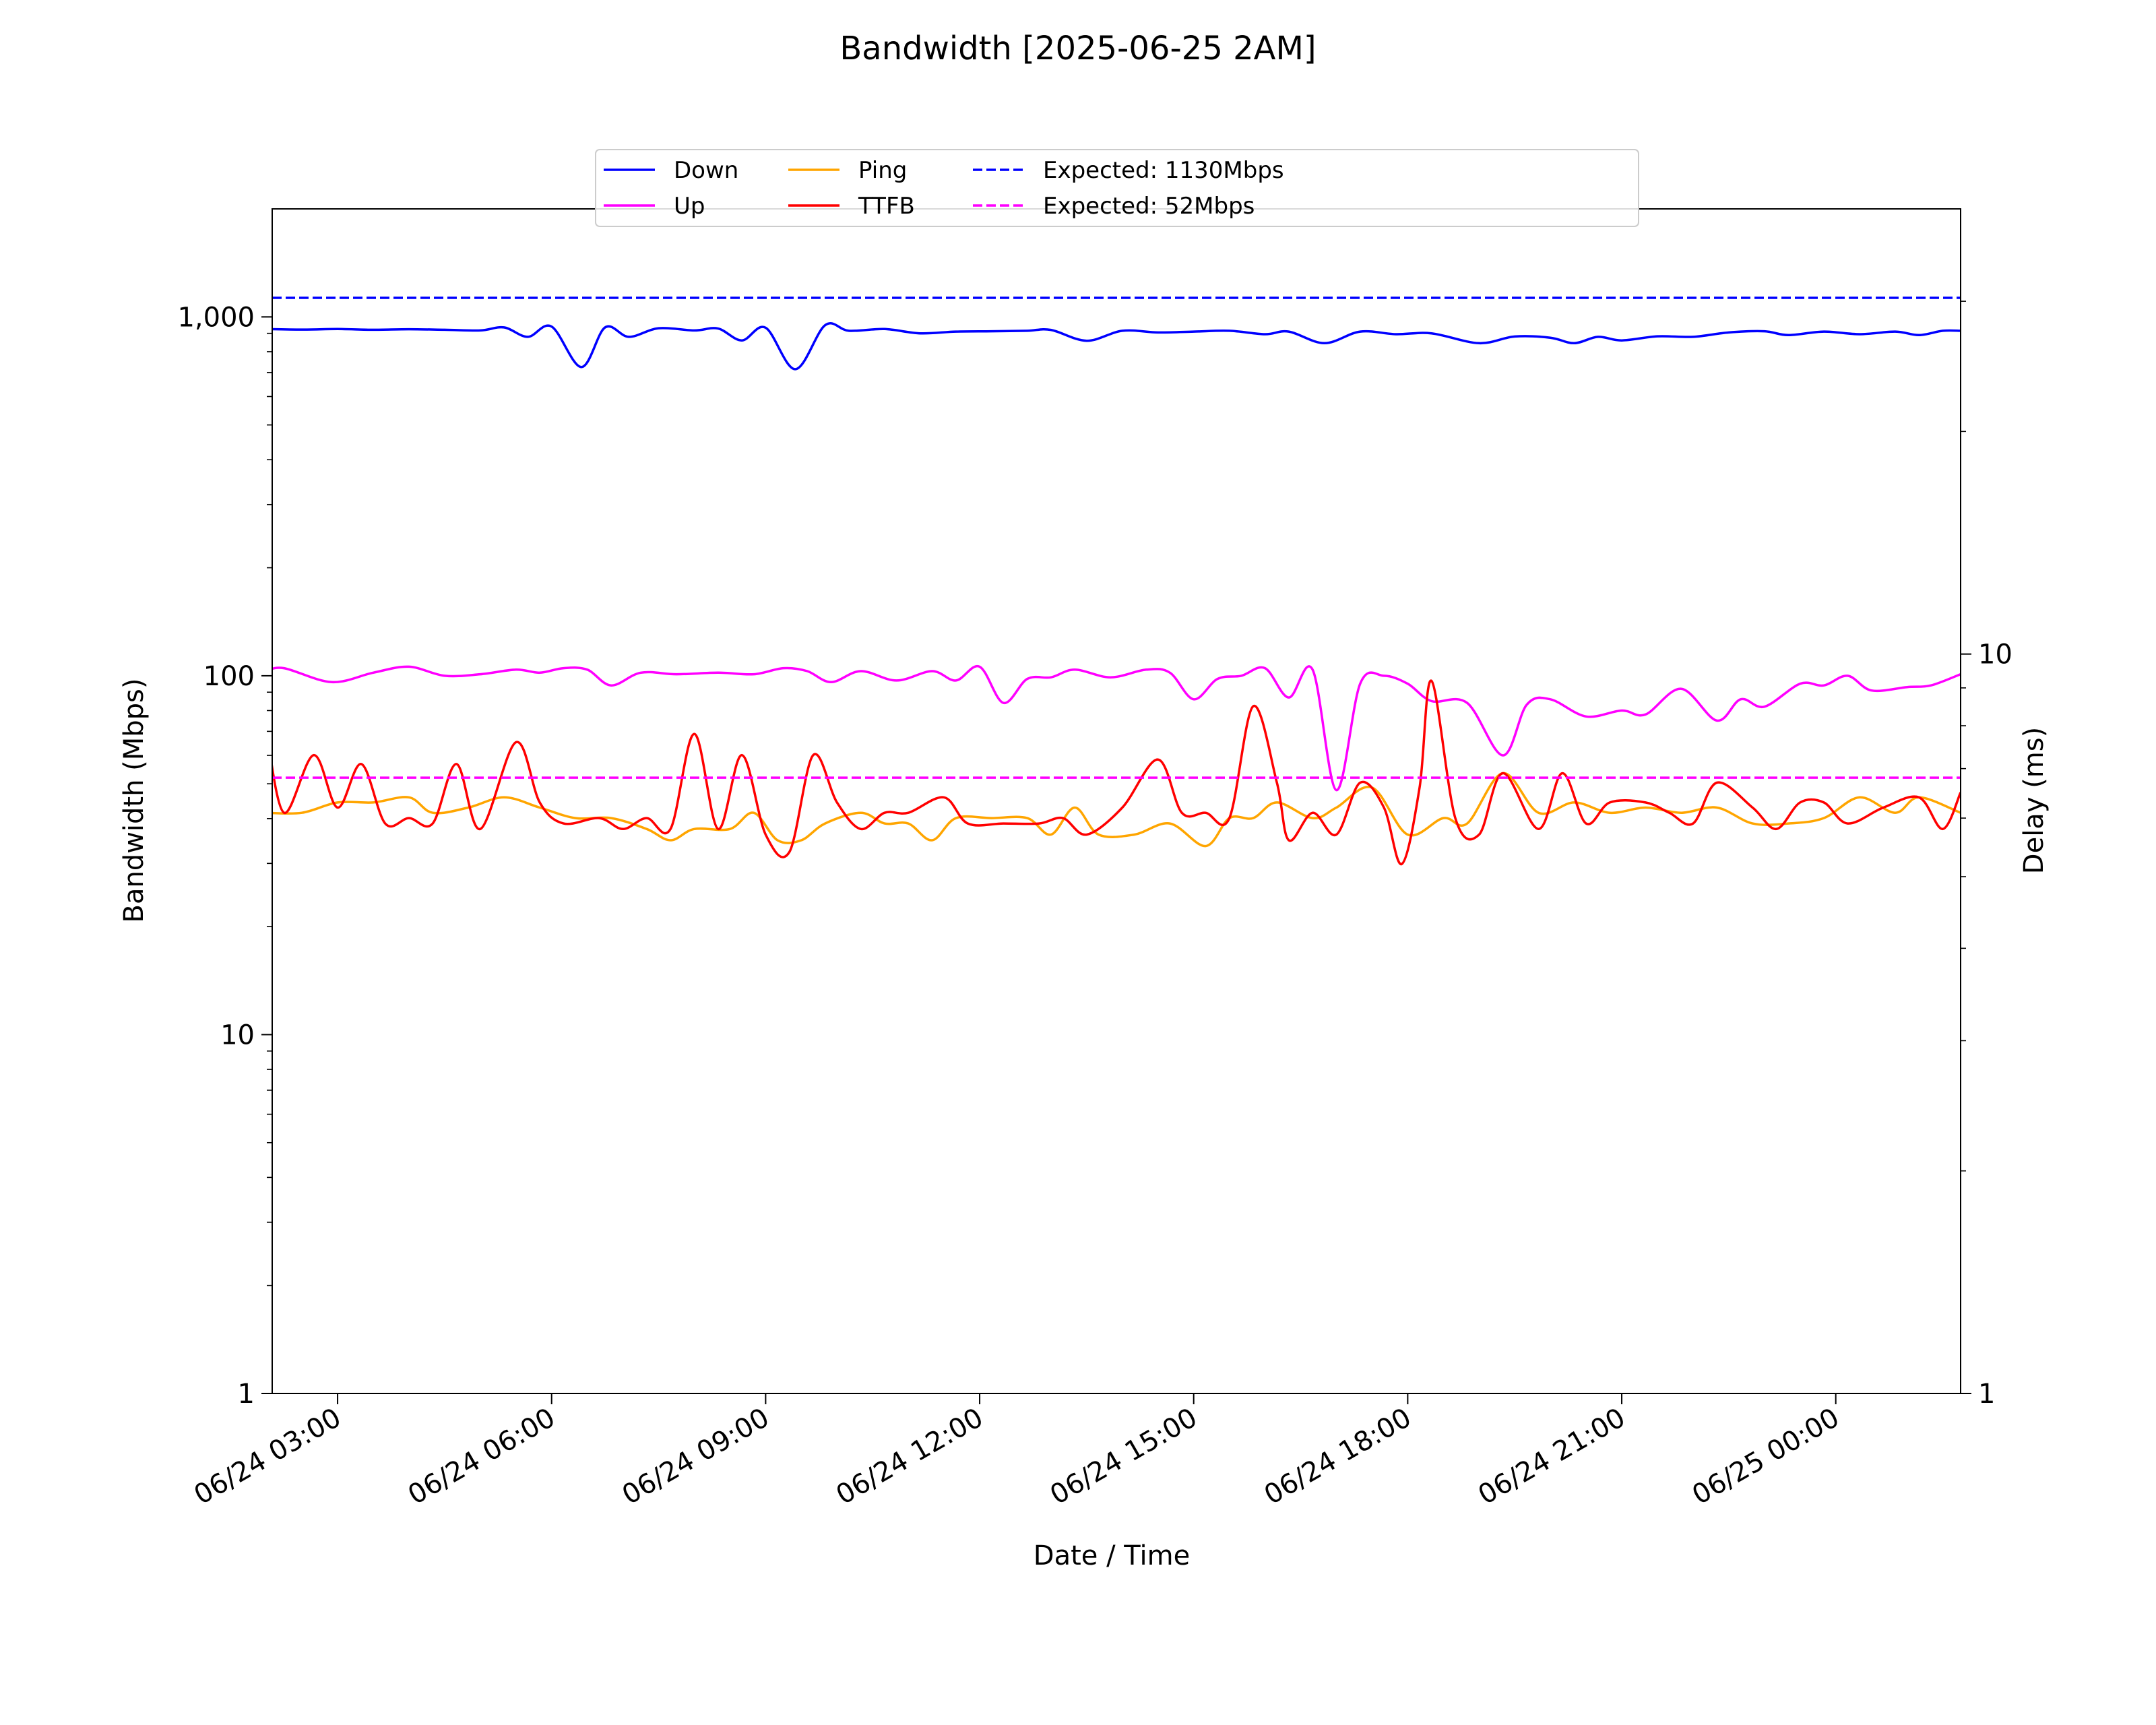  What do you see at coordinates (134, 800) in the screenshot?
I see `y-axis-label: Bandwidth (Mbps)` at bounding box center [134, 800].